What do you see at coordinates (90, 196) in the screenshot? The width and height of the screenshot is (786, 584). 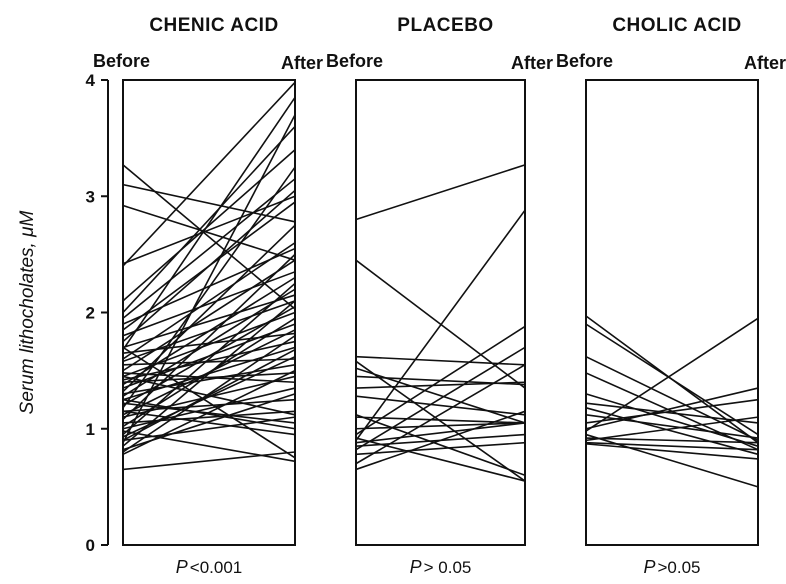 I see `y-tick-label: 3` at bounding box center [90, 196].